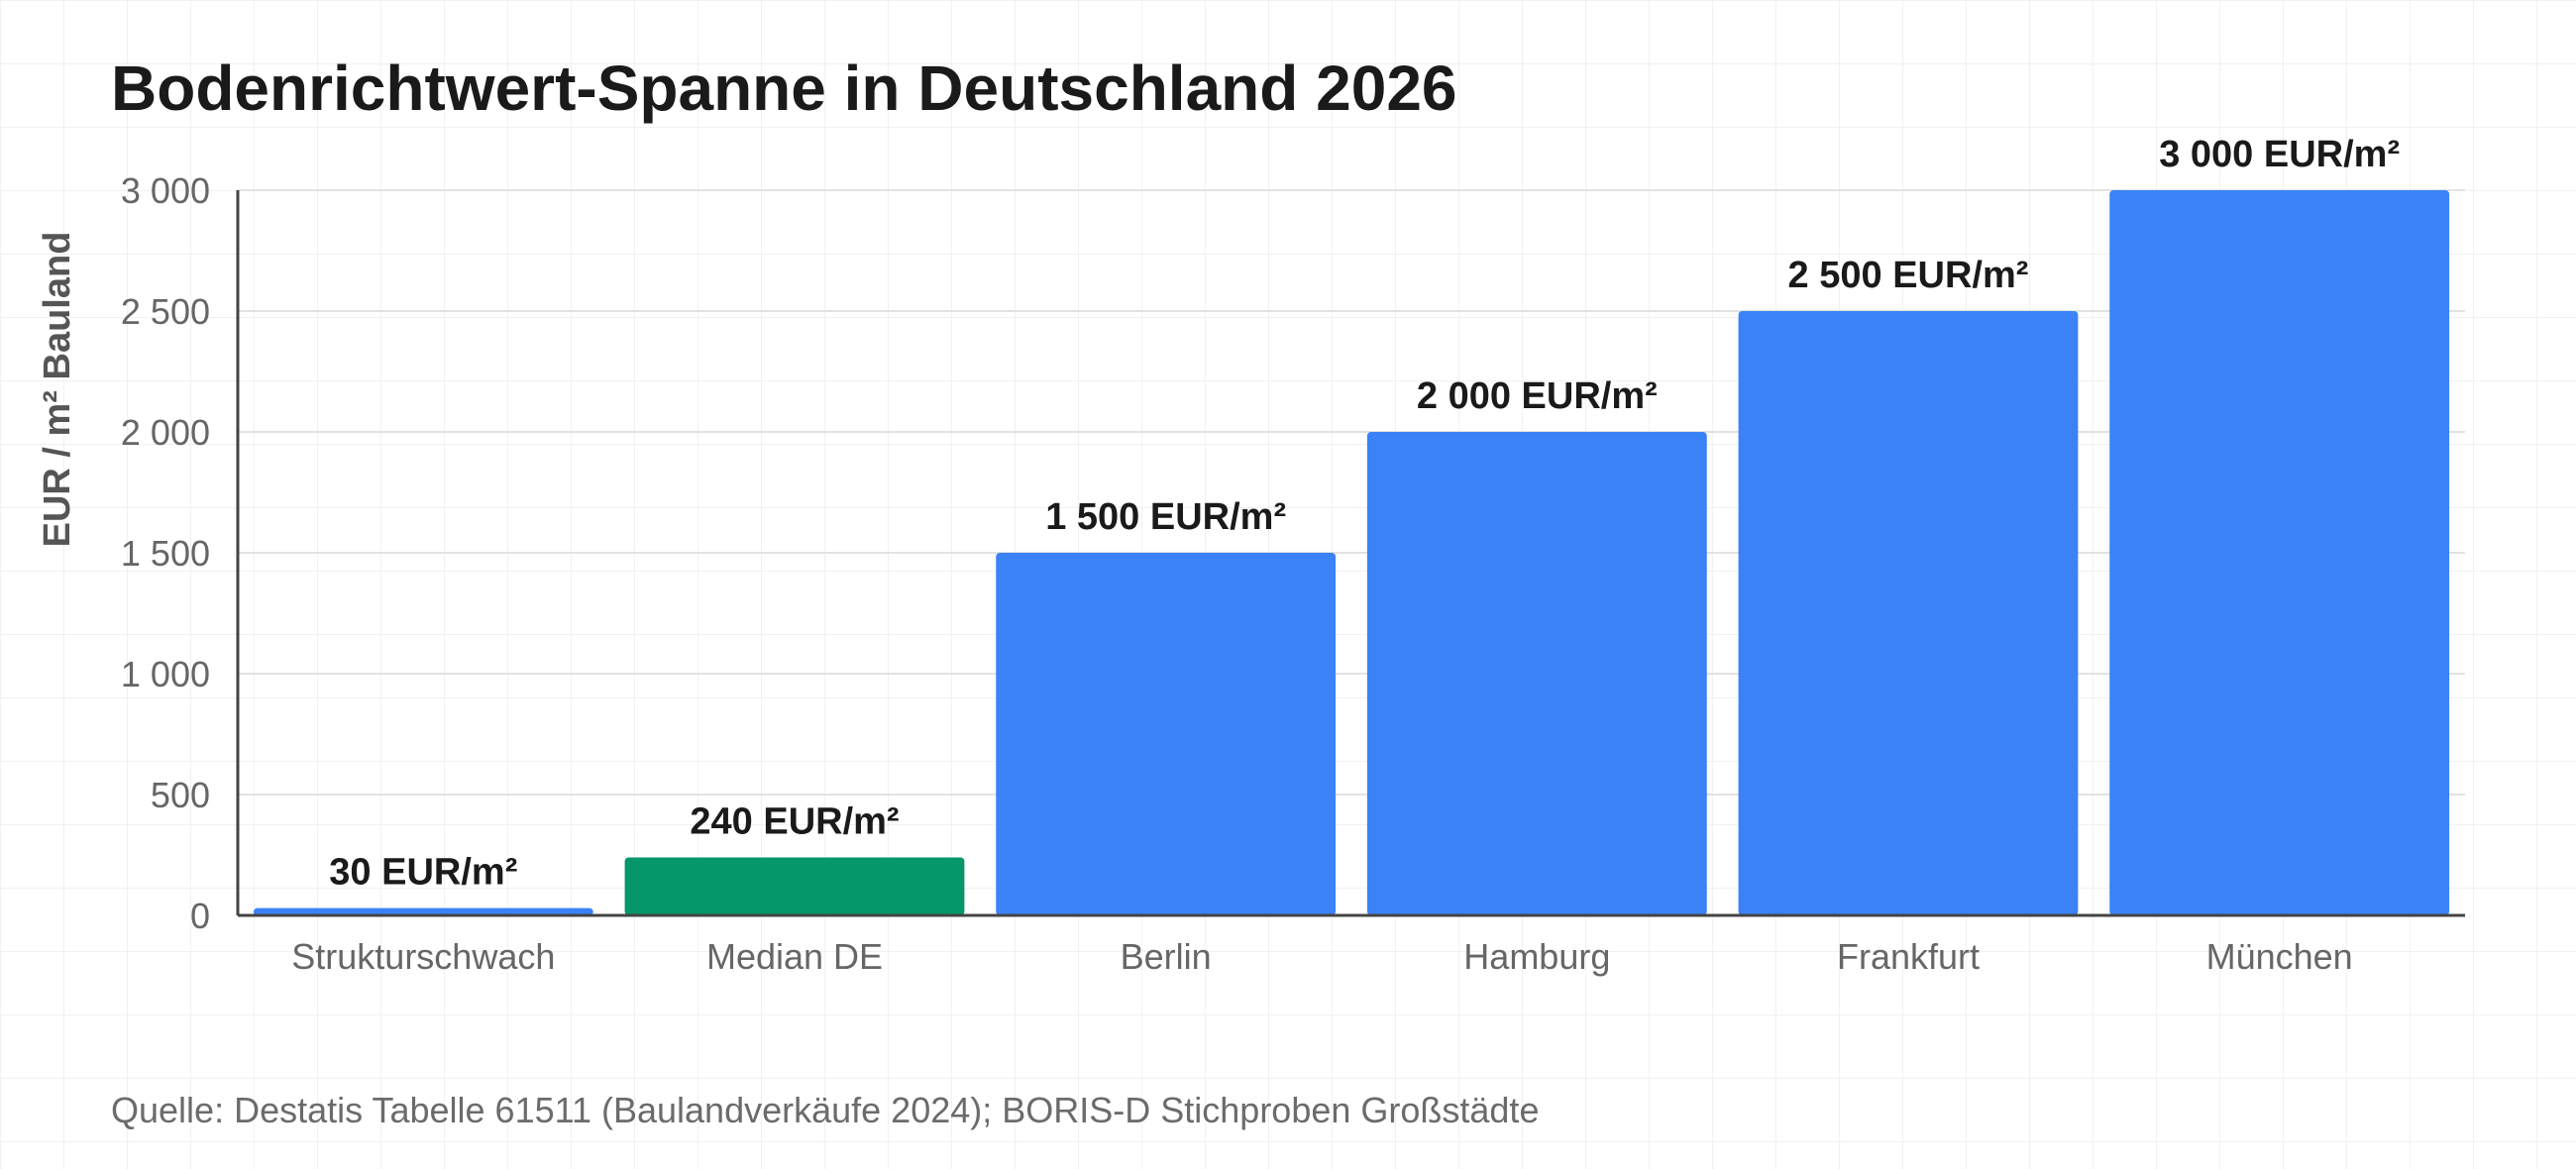 The width and height of the screenshot is (2576, 1169). I want to click on y-tick-label: 0, so click(200, 916).